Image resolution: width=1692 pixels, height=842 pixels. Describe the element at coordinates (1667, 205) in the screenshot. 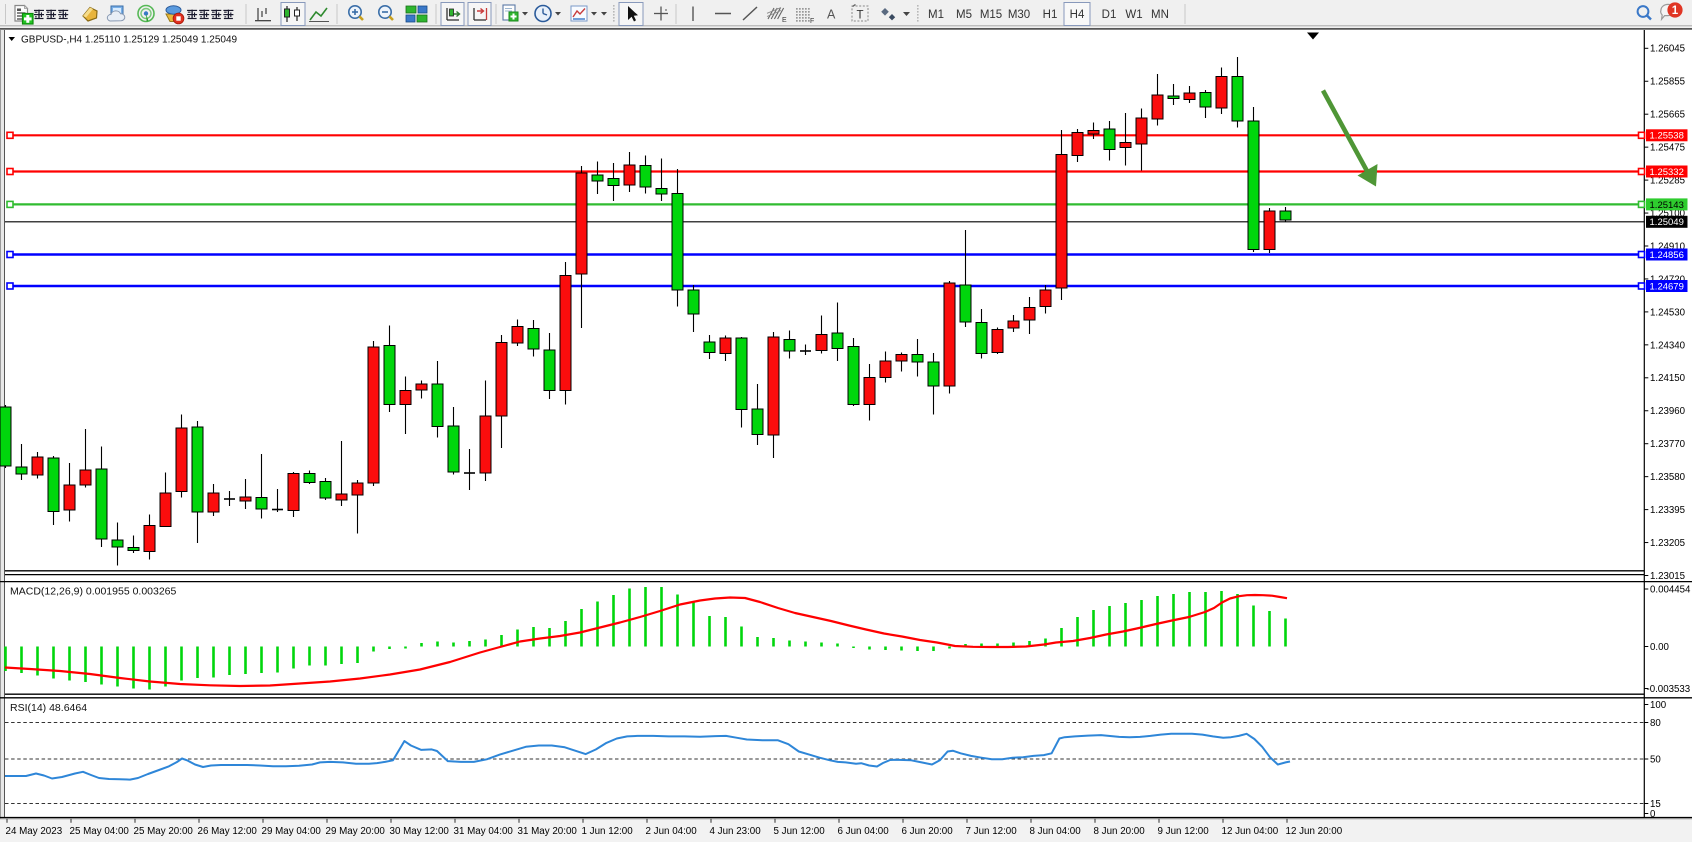

I see `svg-text: 1.25143` at that location.